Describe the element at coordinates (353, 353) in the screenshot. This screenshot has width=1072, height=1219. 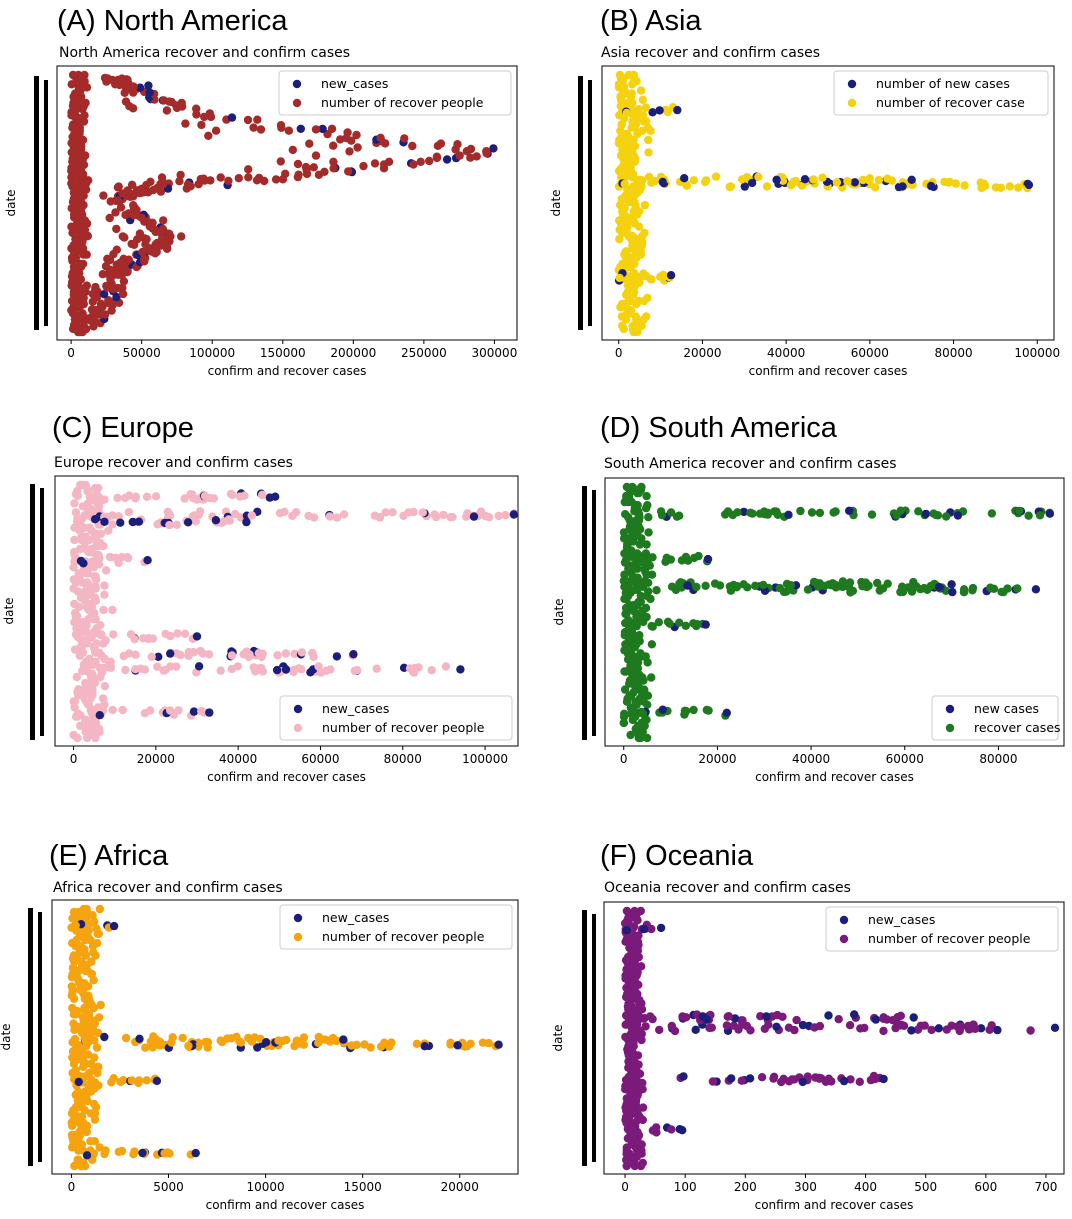
I see `x-tick-label: 200000` at that location.